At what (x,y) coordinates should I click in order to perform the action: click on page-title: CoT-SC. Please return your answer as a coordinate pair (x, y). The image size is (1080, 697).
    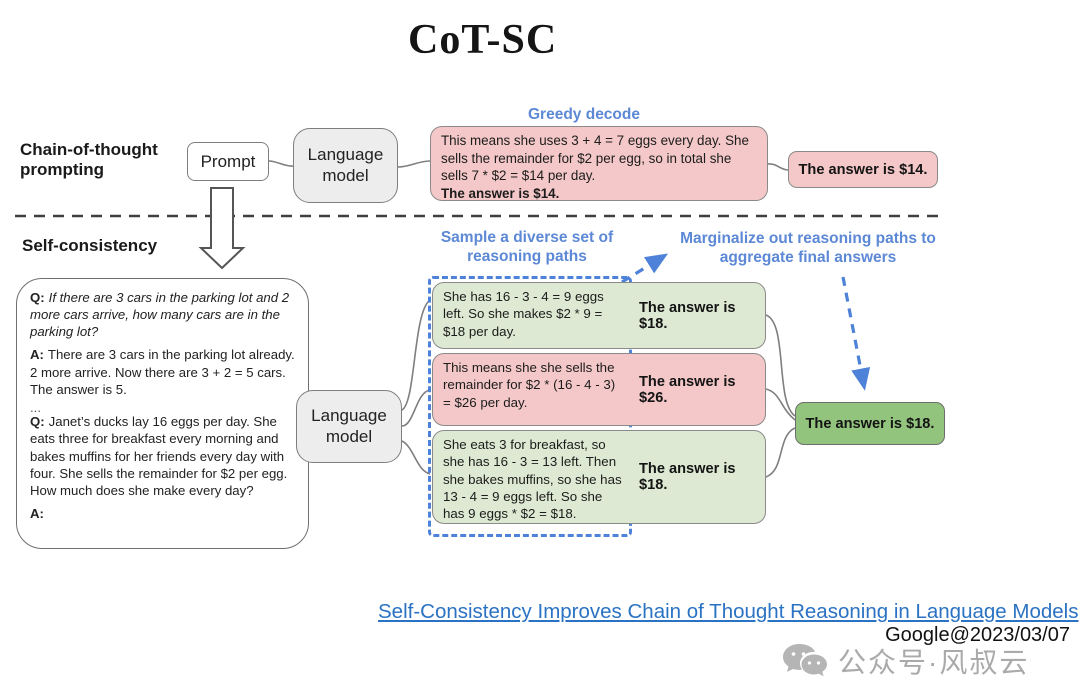
    Looking at the image, I should click on (483, 40).